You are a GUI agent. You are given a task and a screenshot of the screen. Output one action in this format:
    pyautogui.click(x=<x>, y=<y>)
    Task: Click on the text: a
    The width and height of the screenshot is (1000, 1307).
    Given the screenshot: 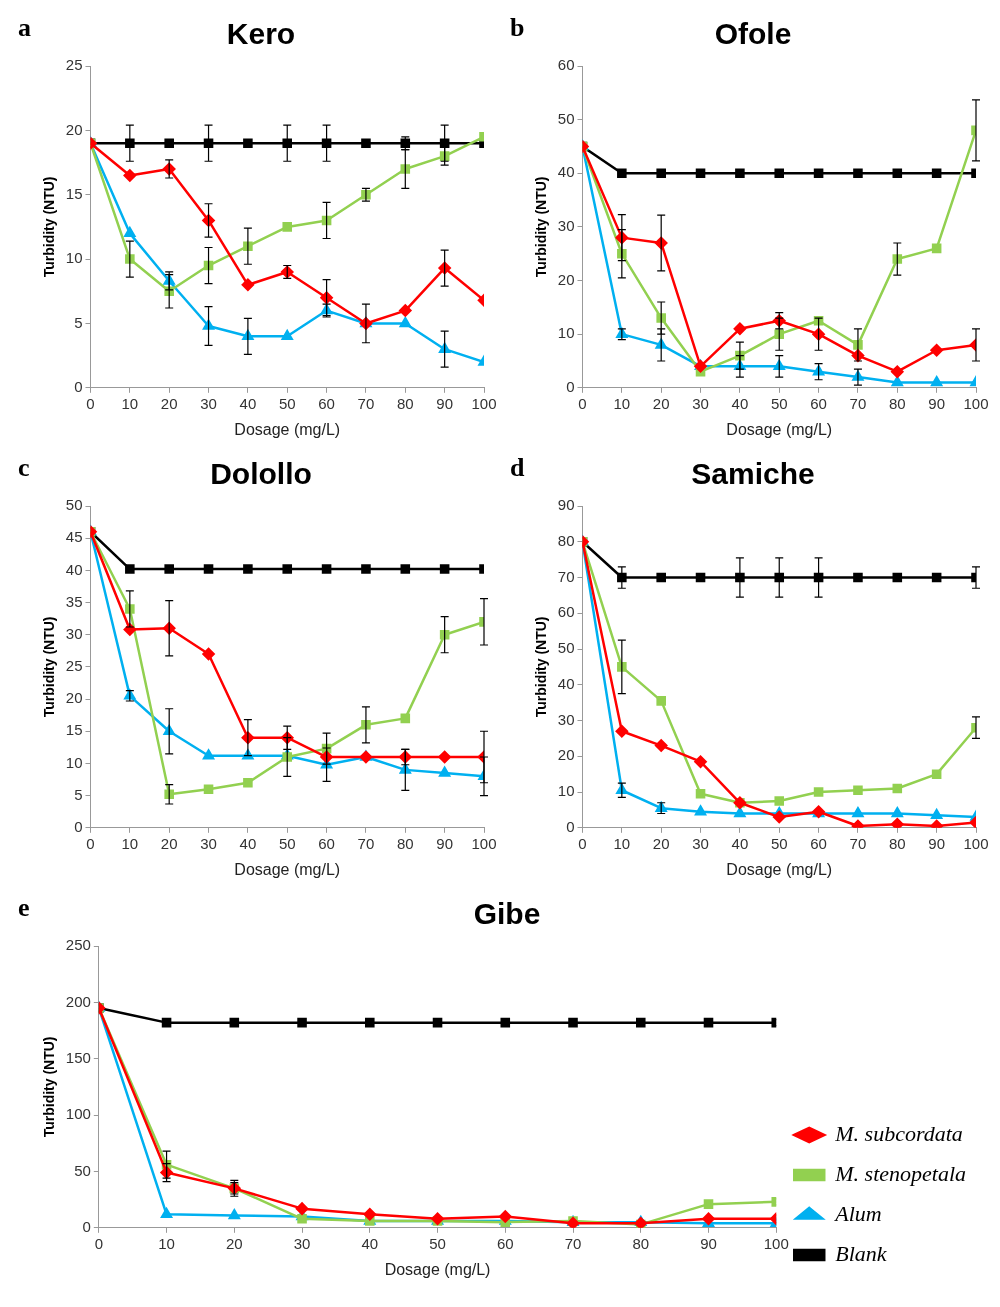 What is the action you would take?
    pyautogui.click(x=24, y=27)
    